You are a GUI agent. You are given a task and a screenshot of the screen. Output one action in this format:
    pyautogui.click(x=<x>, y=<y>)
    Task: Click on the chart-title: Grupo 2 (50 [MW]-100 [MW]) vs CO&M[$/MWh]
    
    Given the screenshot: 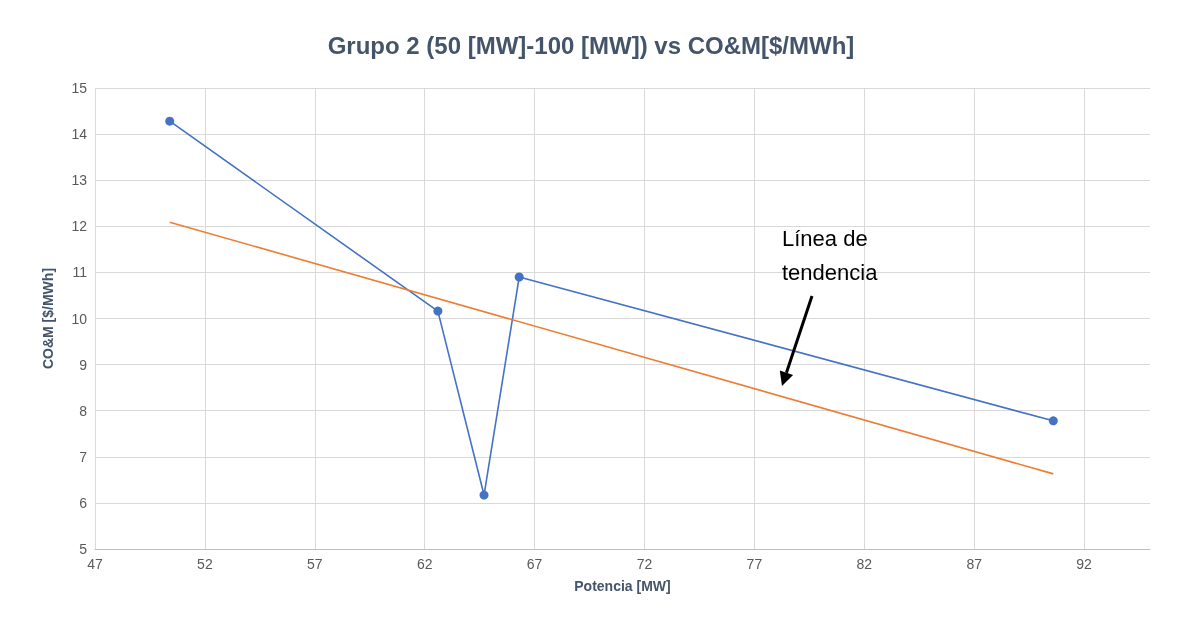 What is the action you would take?
    pyautogui.click(x=591, y=45)
    